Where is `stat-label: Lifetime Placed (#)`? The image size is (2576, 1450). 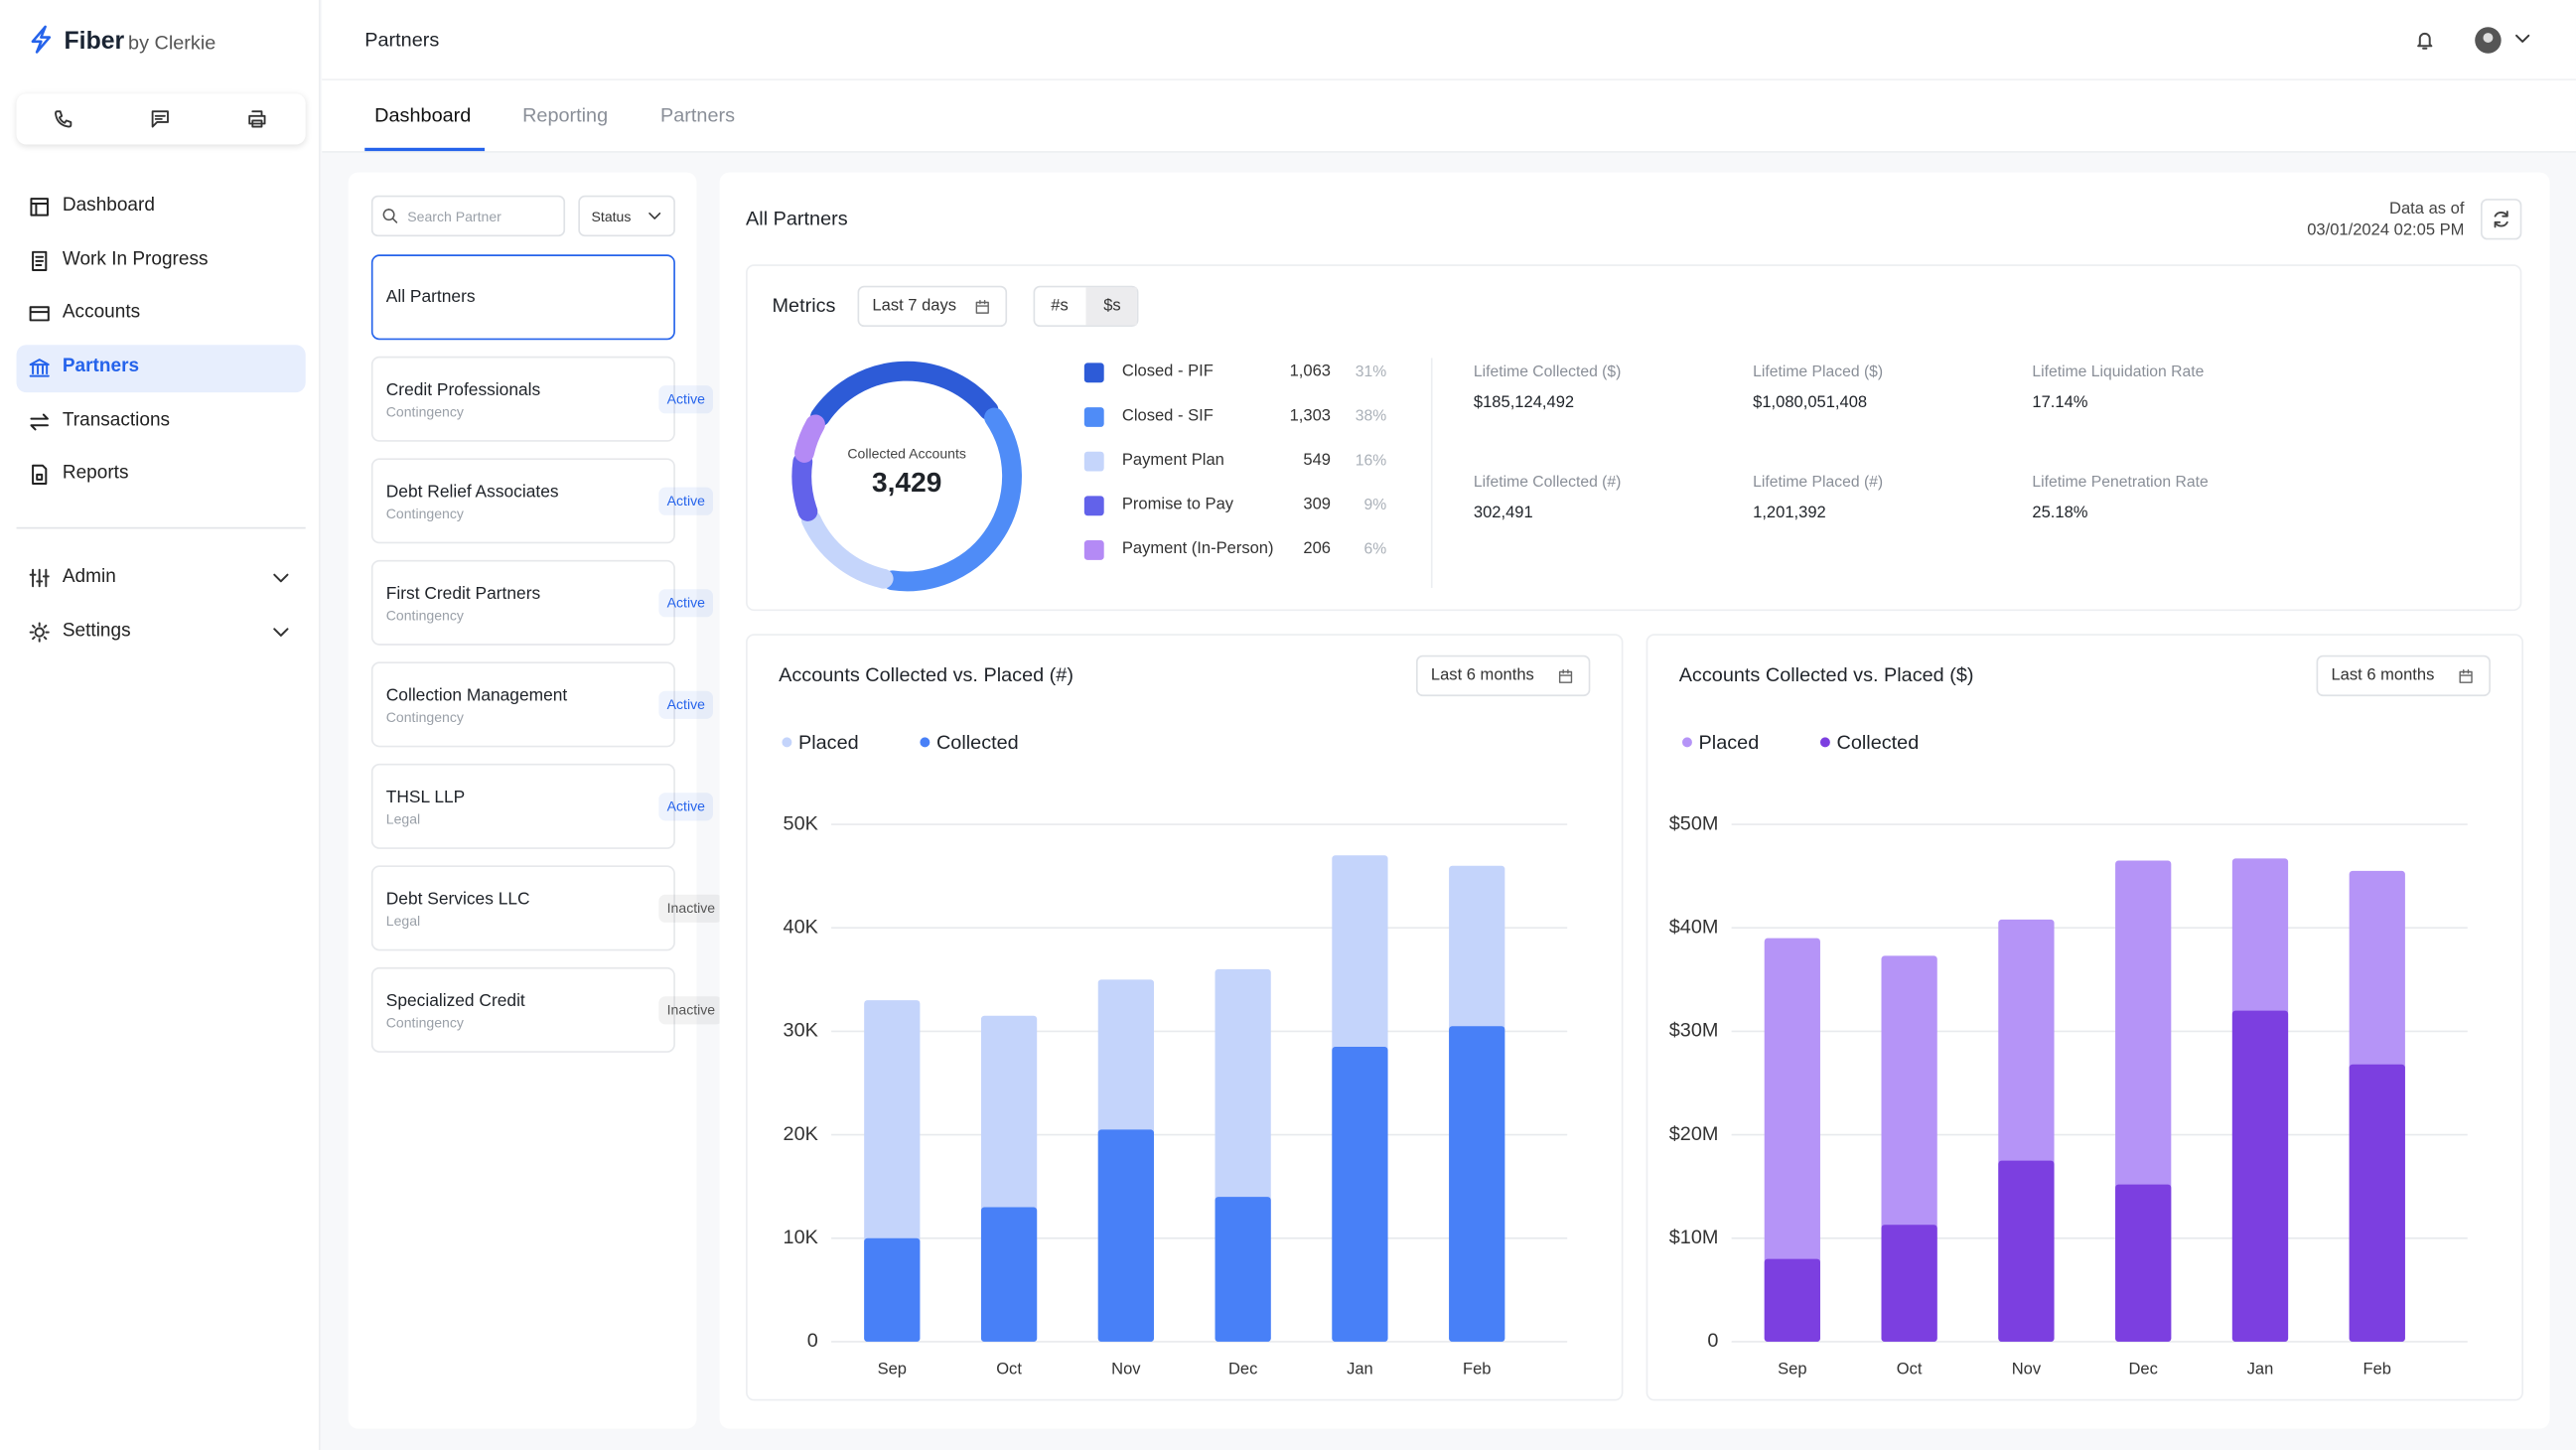
stat-label: Lifetime Placed (#) is located at coordinates (1819, 482).